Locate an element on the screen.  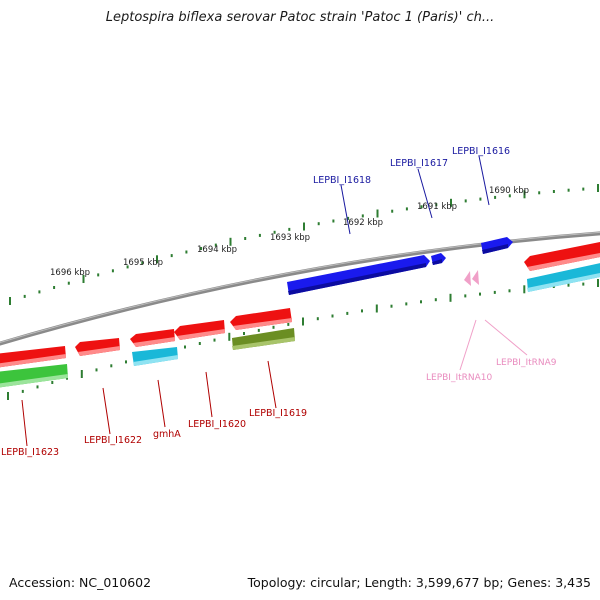
gene-label-LEPBI_I1620: LEPBI_I1620 is located at coordinates (217, 424).